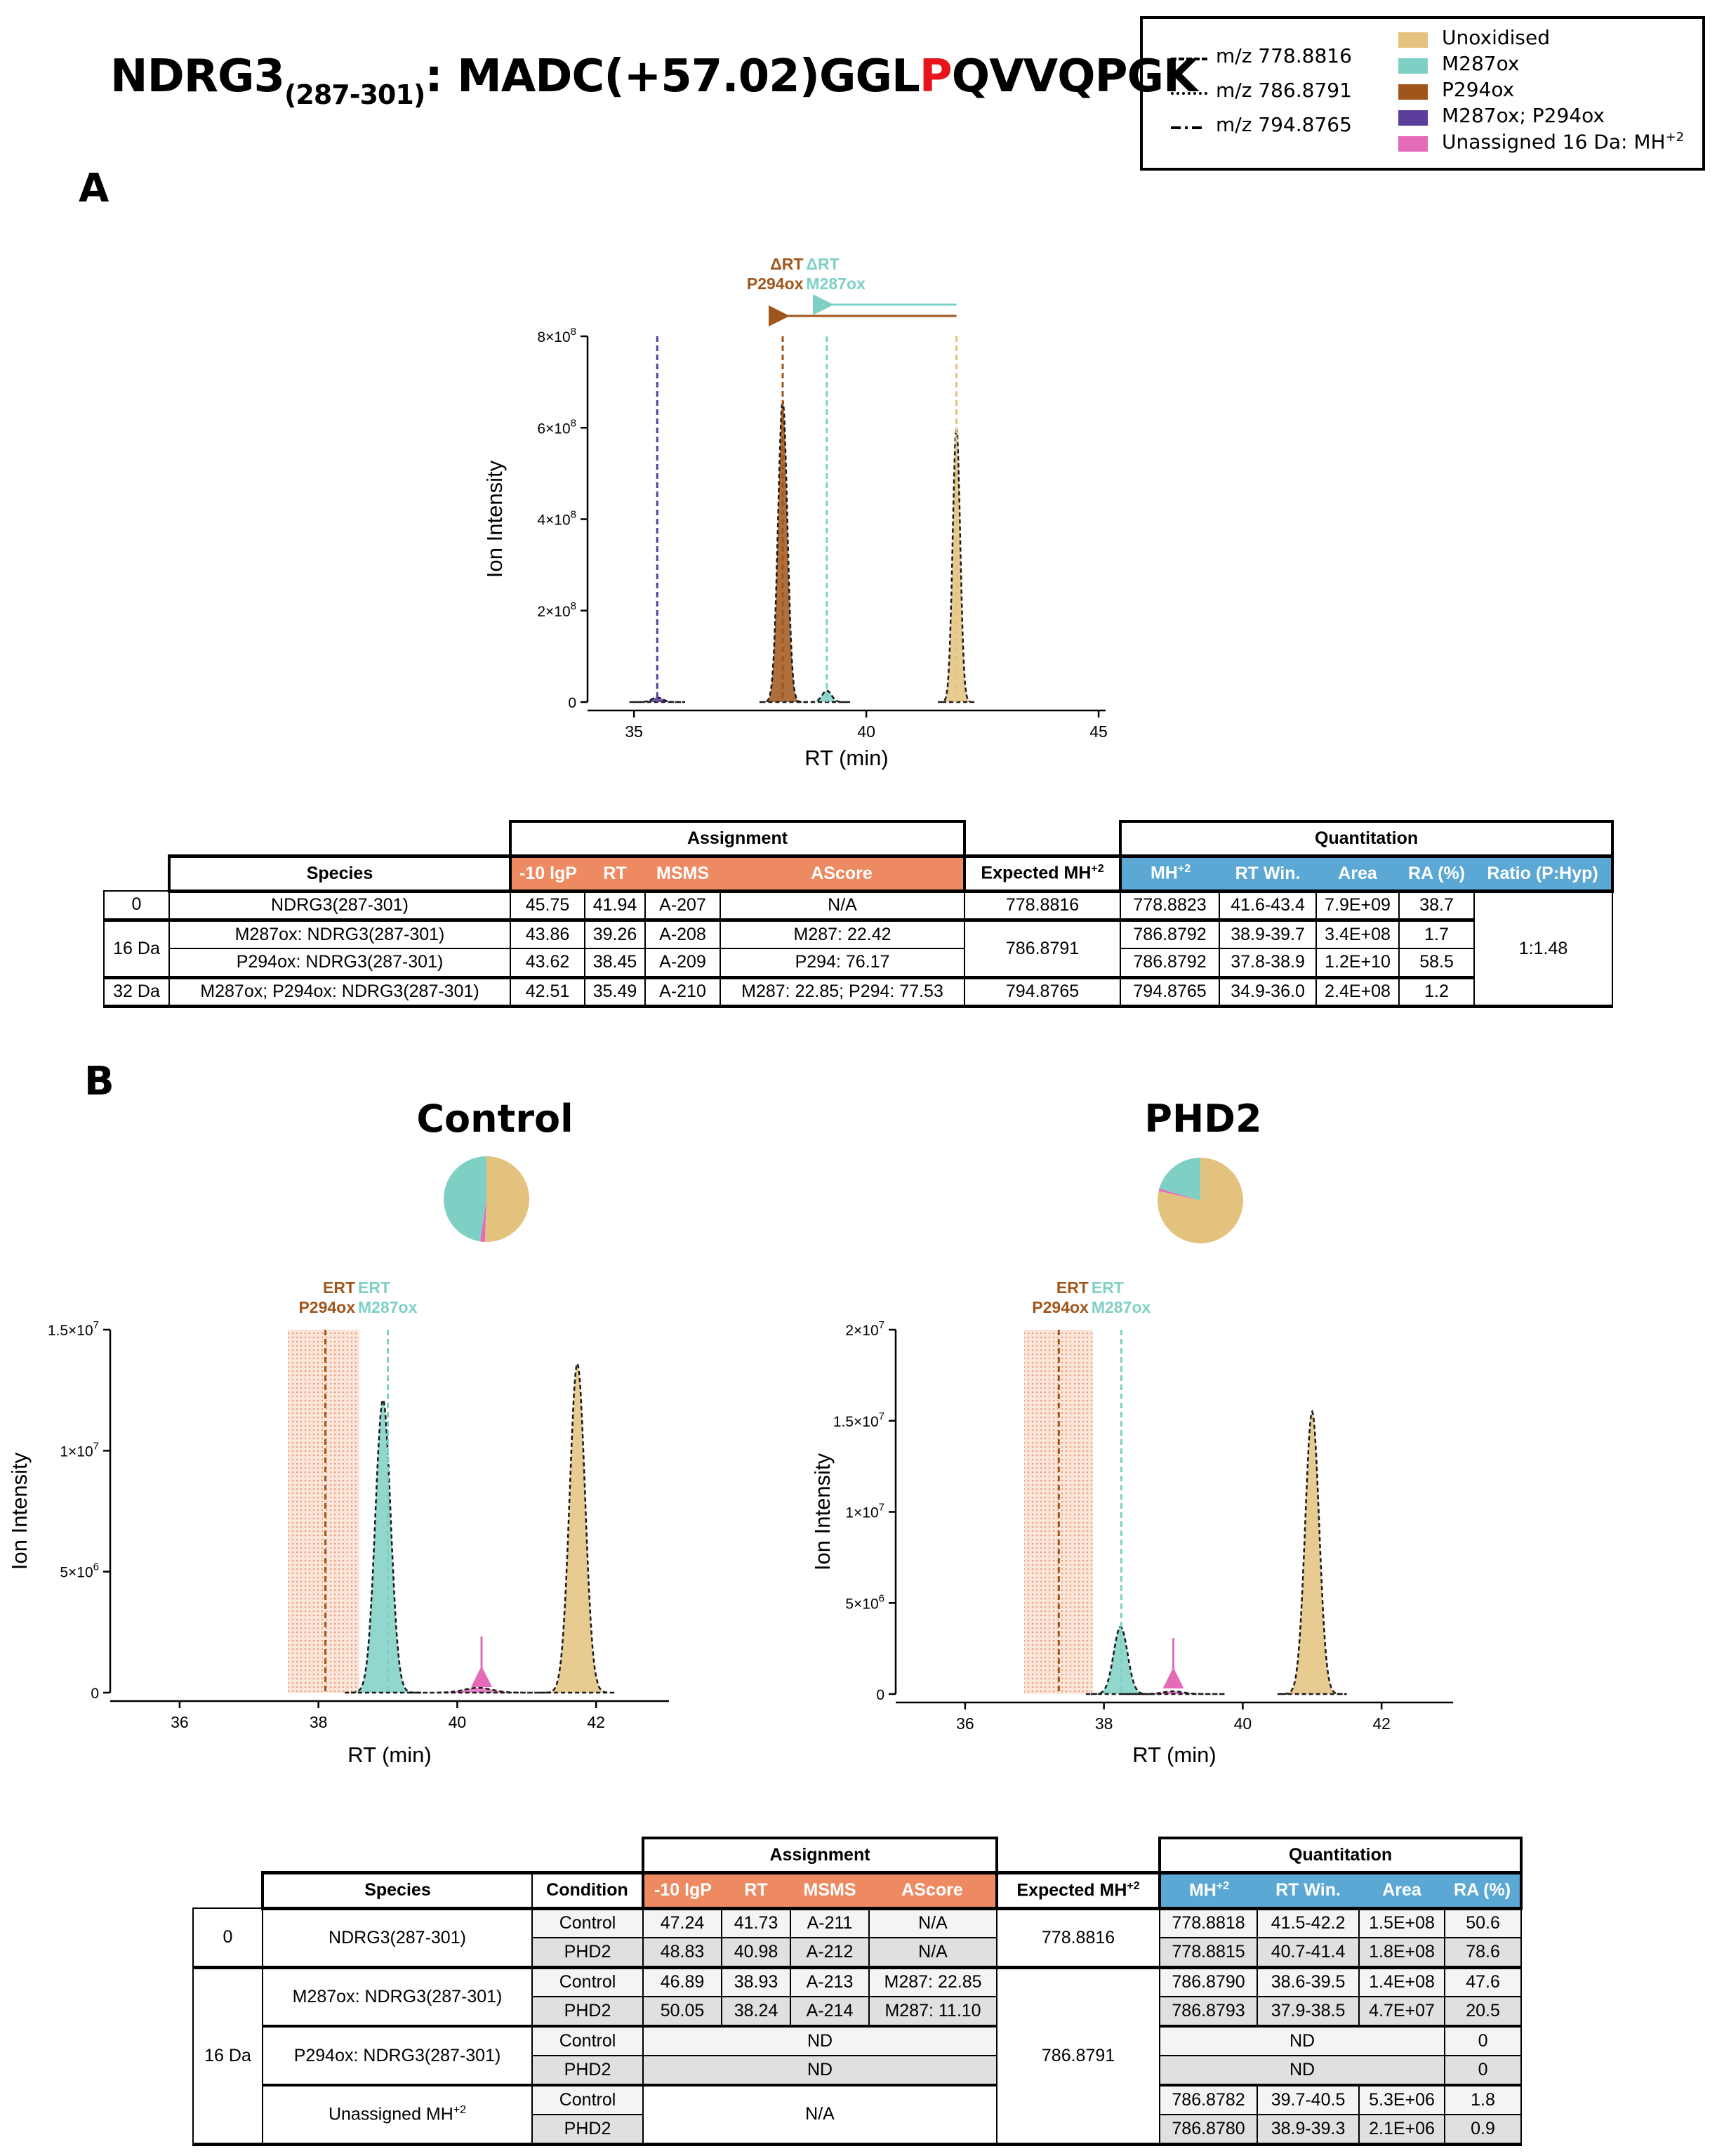 Image resolution: width=1717 pixels, height=2156 pixels. Describe the element at coordinates (547, 992) in the screenshot. I see `lgp: 42.51` at that location.